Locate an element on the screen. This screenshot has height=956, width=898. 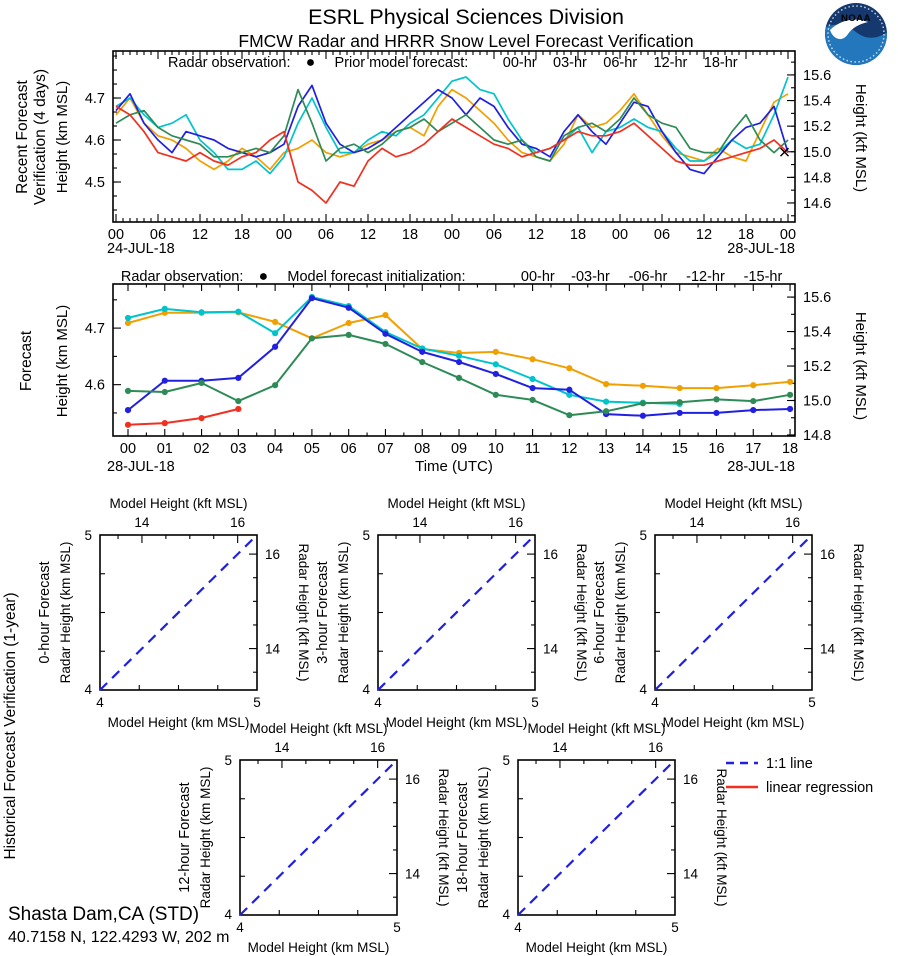
chart1-y-tick-label-kft: 15.0 is located at coordinates (817, 153).